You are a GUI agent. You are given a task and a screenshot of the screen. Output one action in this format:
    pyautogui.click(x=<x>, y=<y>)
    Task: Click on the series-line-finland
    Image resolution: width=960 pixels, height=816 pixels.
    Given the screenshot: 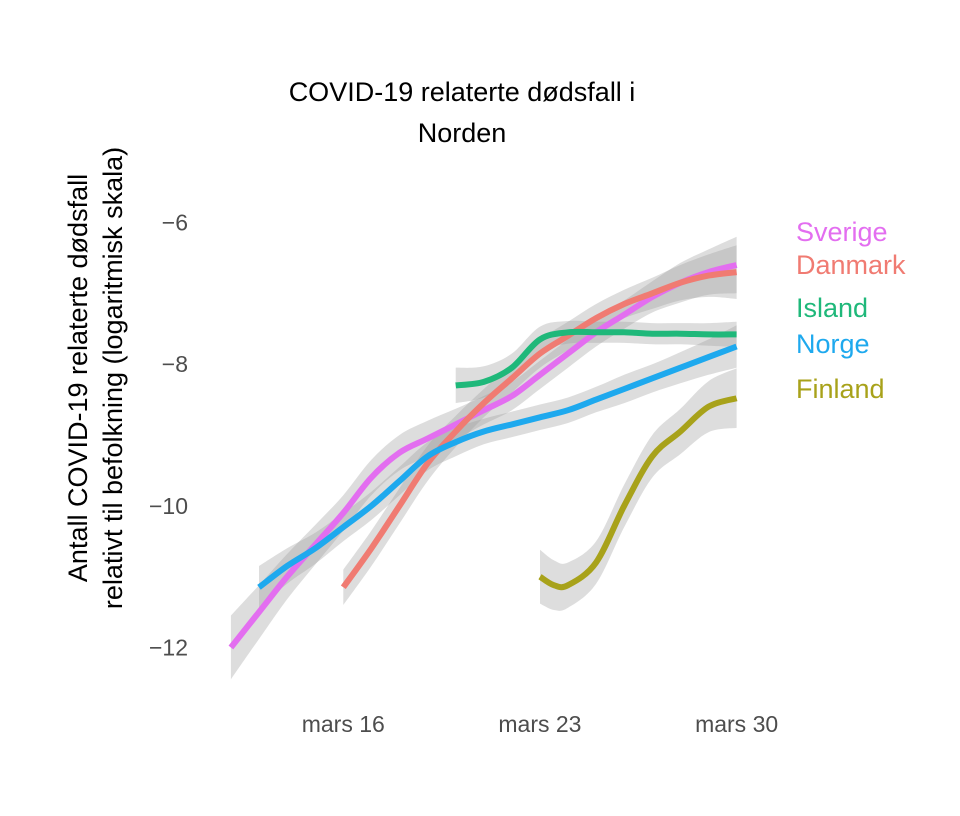 What is the action you would take?
    pyautogui.click(x=638, y=493)
    